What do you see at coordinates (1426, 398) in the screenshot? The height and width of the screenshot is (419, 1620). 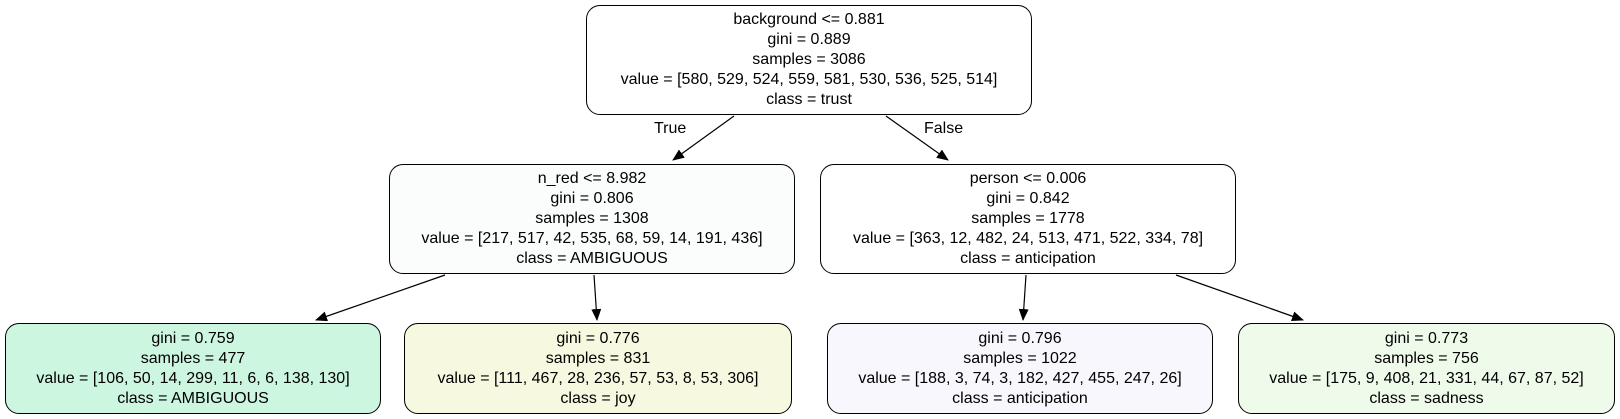 I see `node-class: class = sadness` at bounding box center [1426, 398].